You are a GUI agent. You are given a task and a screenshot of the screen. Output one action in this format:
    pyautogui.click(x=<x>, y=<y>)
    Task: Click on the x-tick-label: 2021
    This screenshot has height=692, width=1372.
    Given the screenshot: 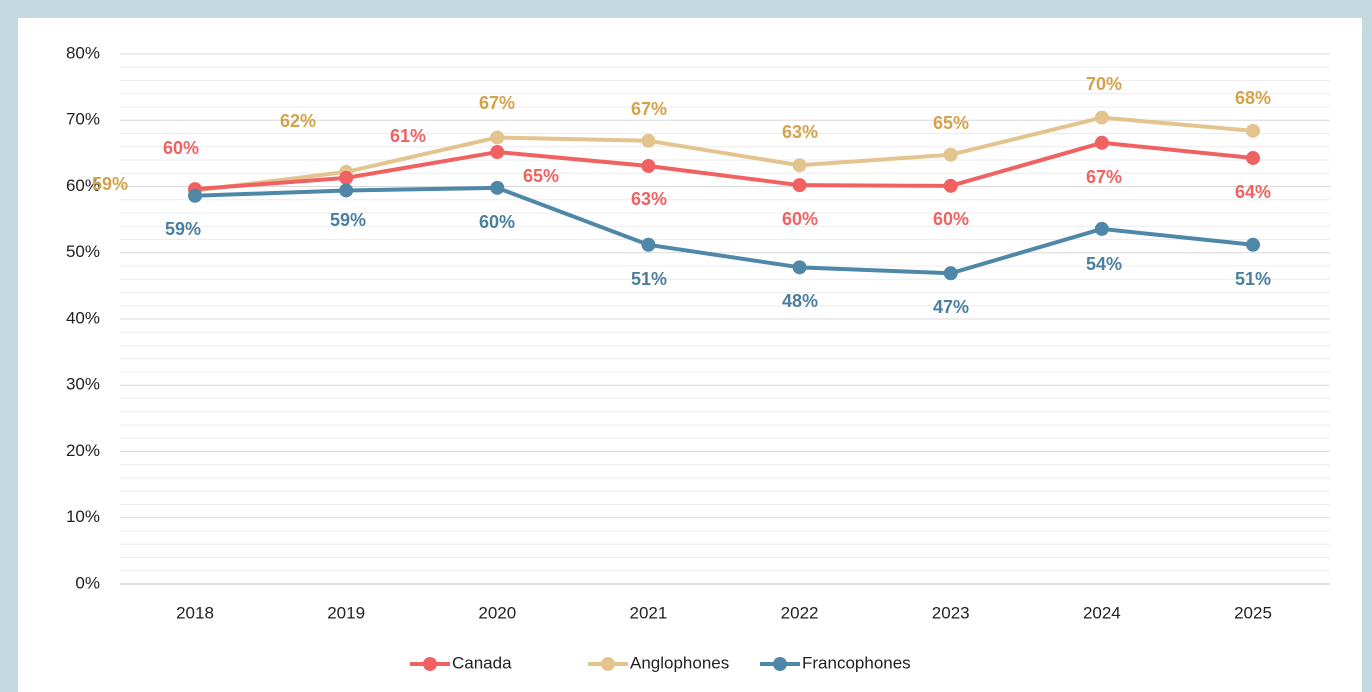 What is the action you would take?
    pyautogui.click(x=649, y=612)
    